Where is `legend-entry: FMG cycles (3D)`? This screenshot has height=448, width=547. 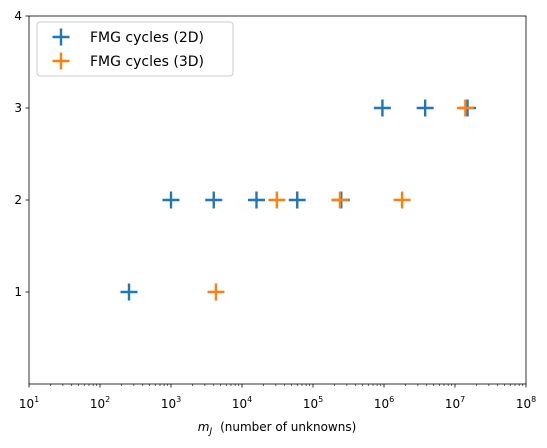 legend-entry: FMG cycles (3D) is located at coordinates (128, 61).